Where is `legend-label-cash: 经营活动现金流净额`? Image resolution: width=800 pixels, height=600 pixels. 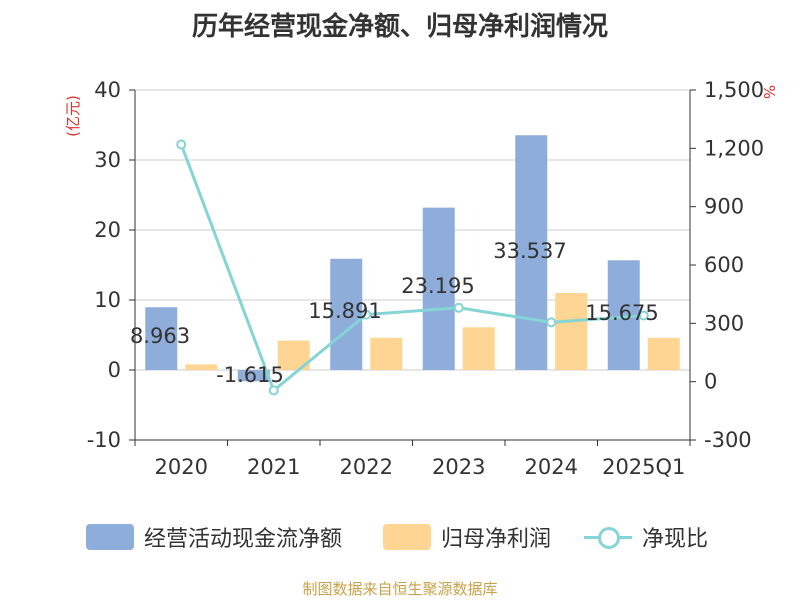 legend-label-cash: 经营活动现金流净额 is located at coordinates (243, 539).